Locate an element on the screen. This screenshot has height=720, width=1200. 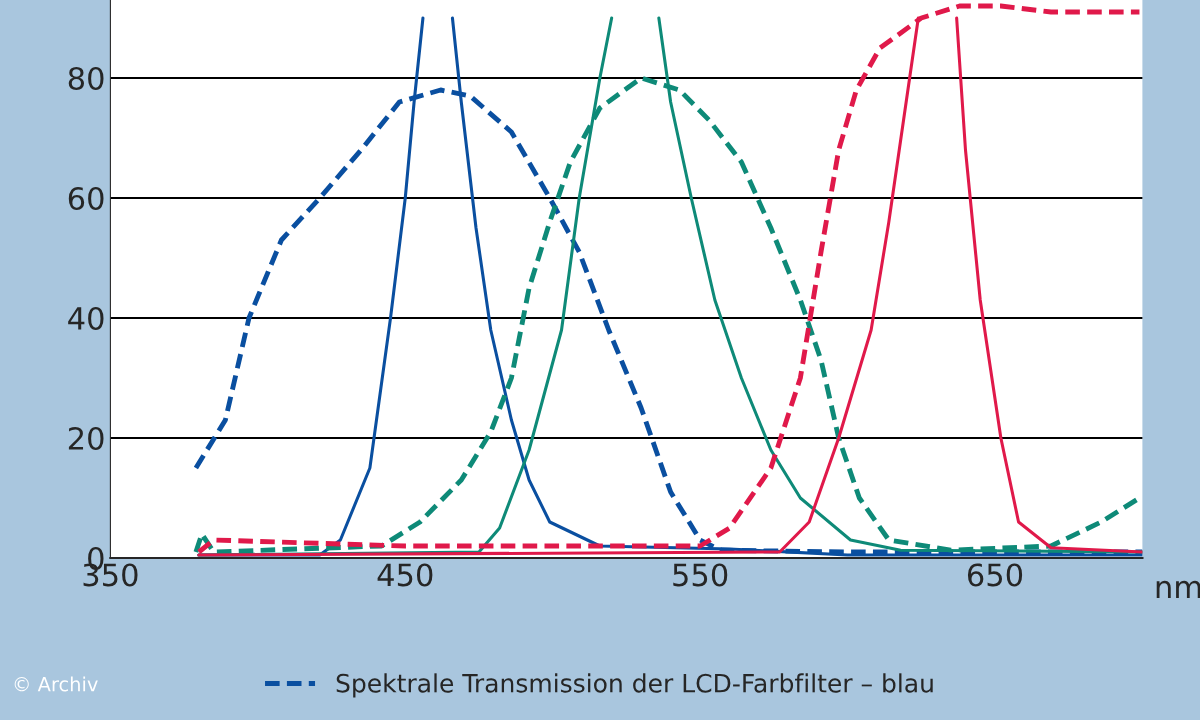
x-tick-label: 450 is located at coordinates (405, 575).